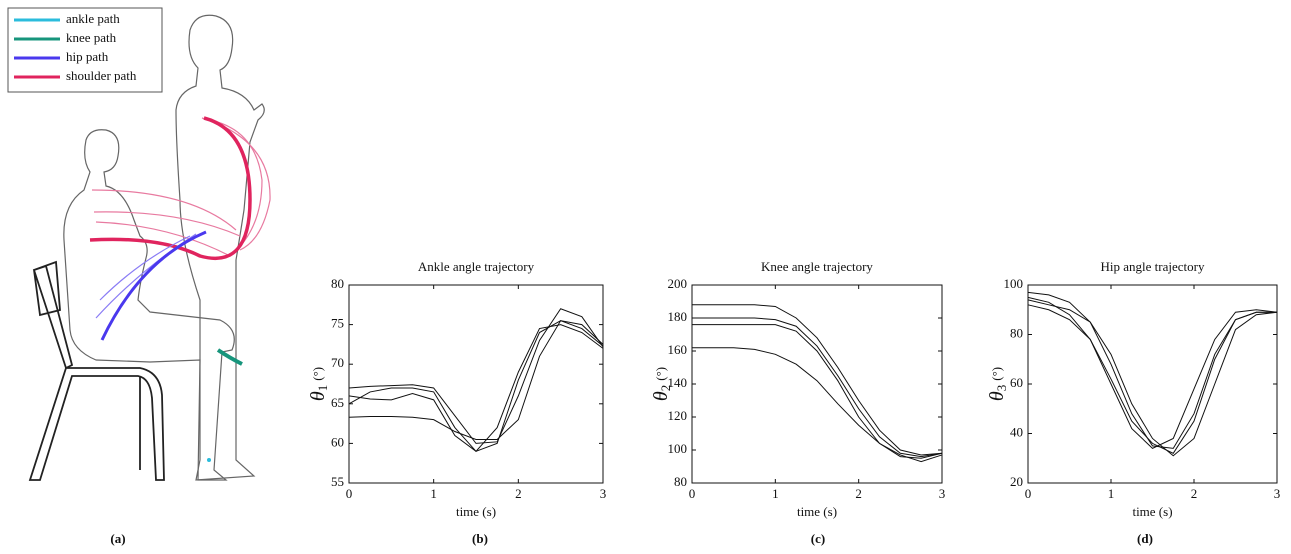 The image size is (1291, 554). What do you see at coordinates (817, 266) in the screenshot?
I see `chart-title: Knee angle trajectory` at bounding box center [817, 266].